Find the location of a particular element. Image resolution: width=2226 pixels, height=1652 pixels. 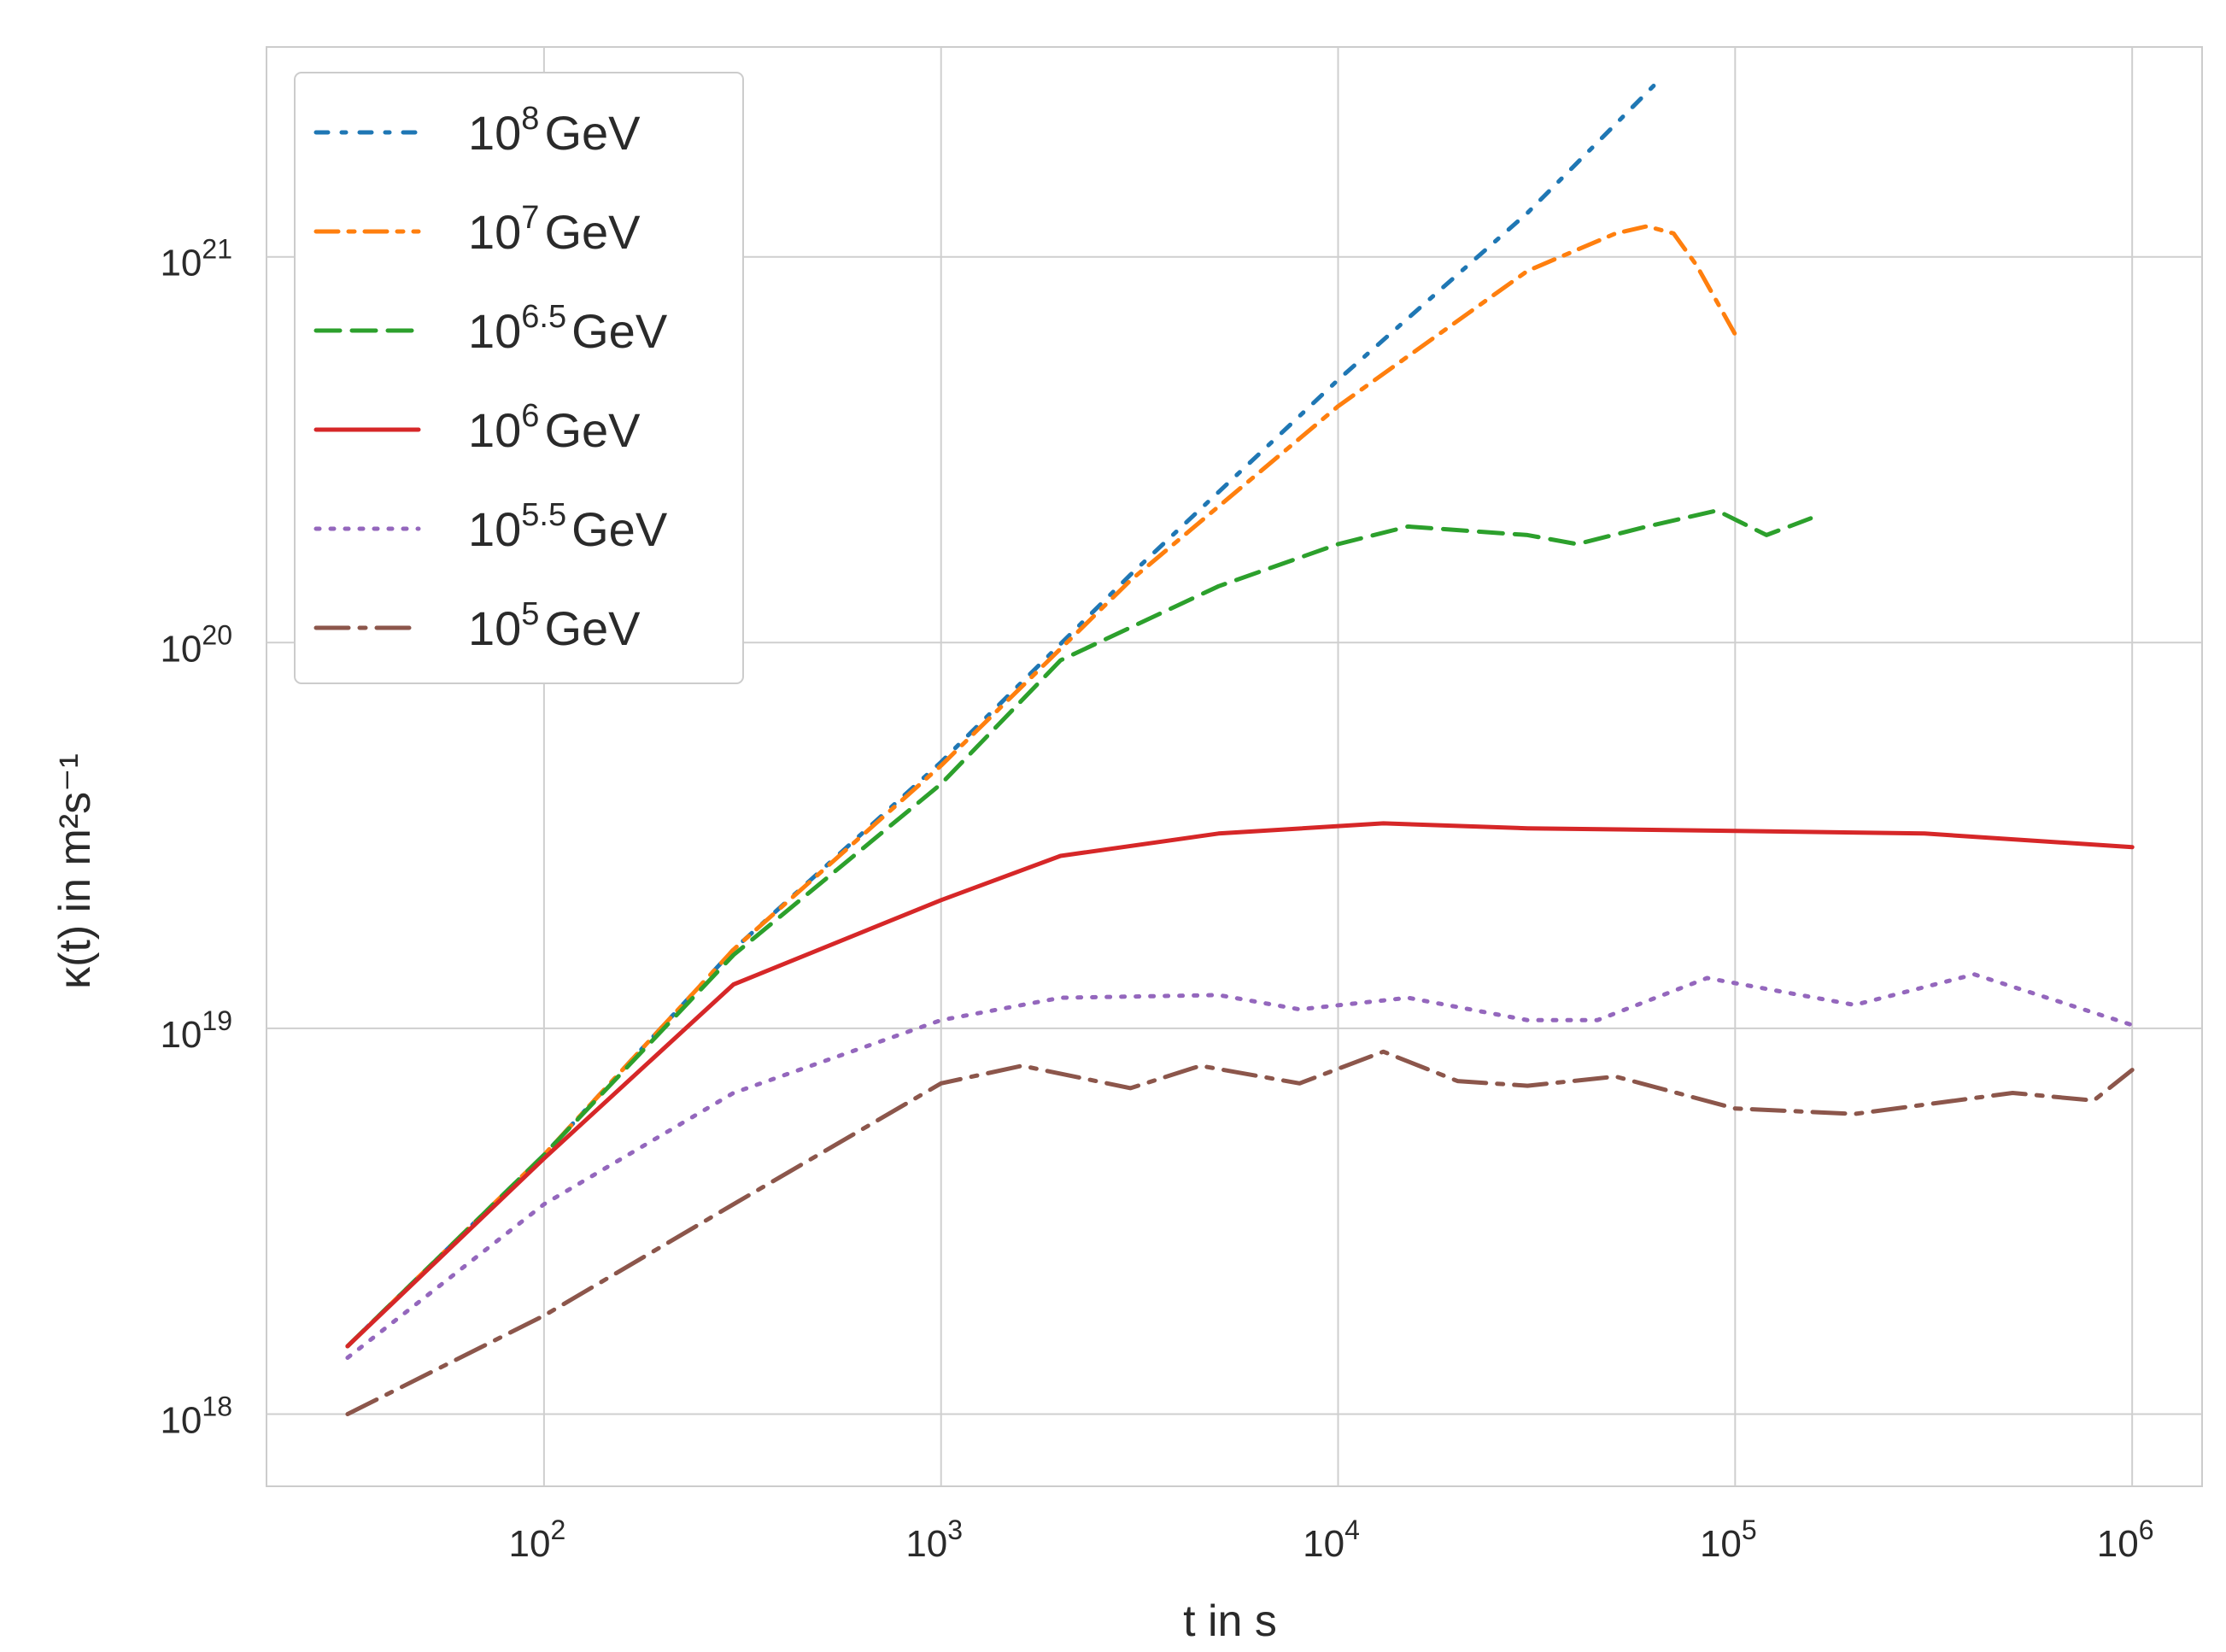

y-tick-label: 1020 is located at coordinates (196, 644).